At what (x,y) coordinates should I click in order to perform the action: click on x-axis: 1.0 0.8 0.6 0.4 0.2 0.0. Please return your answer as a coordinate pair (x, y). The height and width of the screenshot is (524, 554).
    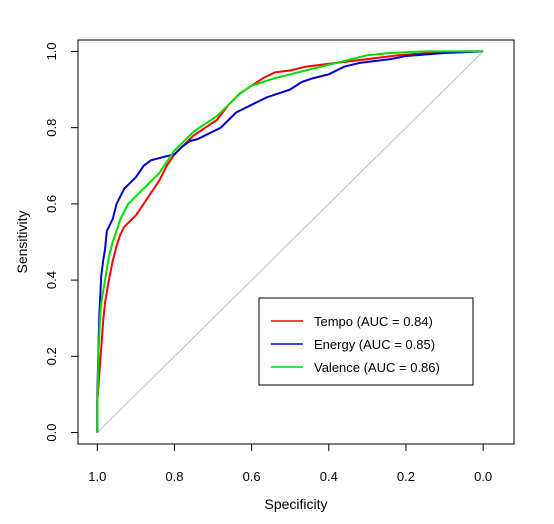
    Looking at the image, I should click on (290, 463).